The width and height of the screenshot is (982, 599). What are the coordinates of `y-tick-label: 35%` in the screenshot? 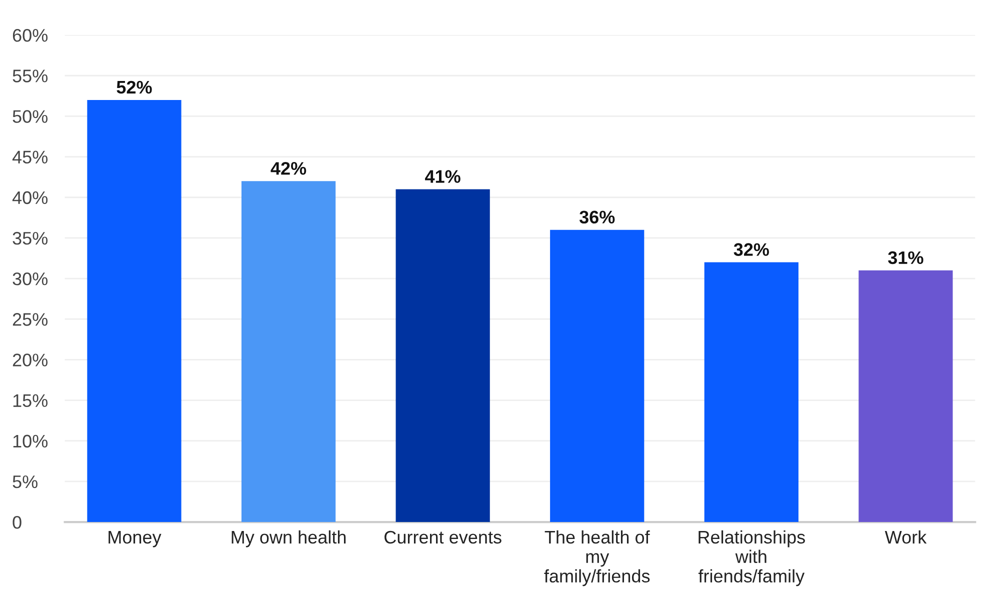 It's located at (30, 238).